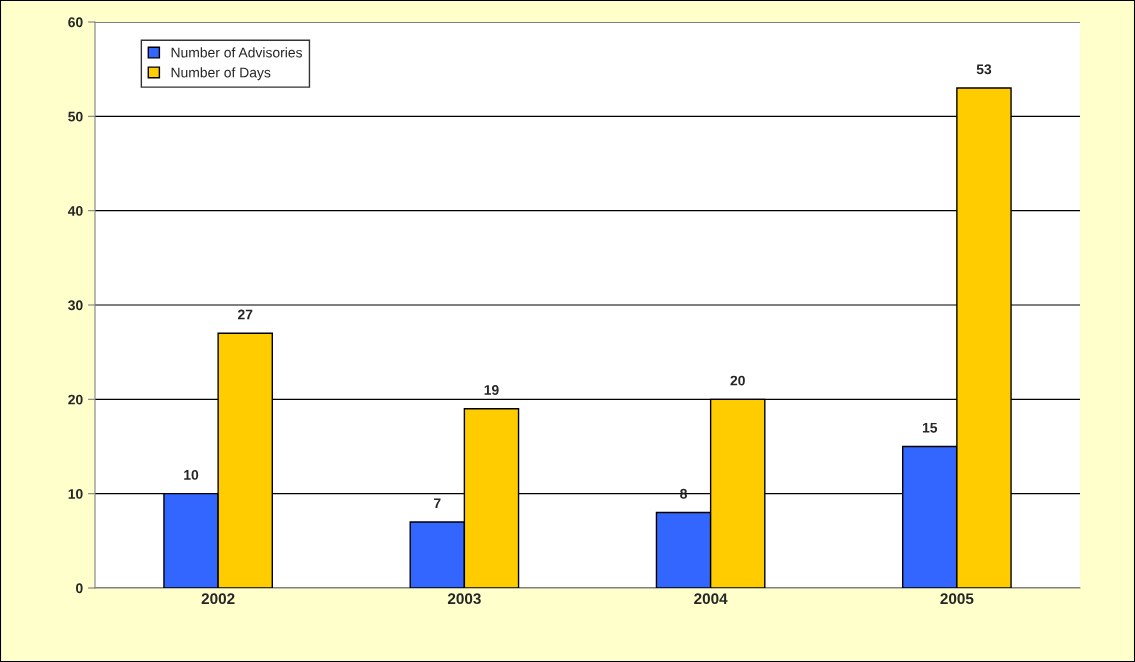  I want to click on y-tick-label: 40, so click(75, 211).